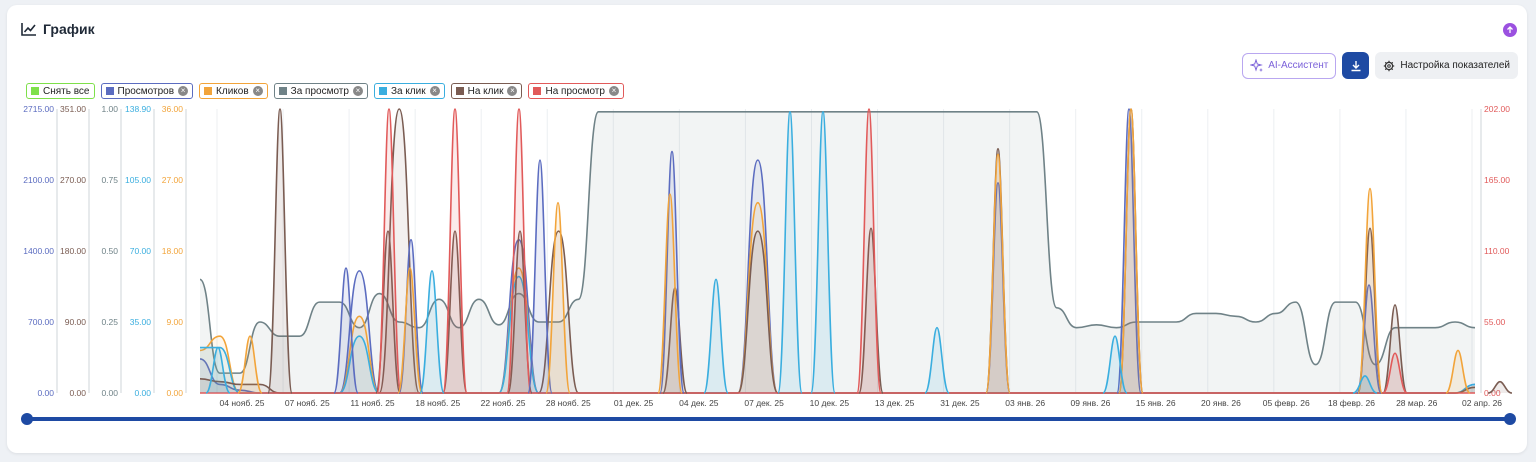 The height and width of the screenshot is (462, 1536). Describe the element at coordinates (307, 403) in the screenshot. I see `x-tick-label: 07 нояб. 25` at that location.